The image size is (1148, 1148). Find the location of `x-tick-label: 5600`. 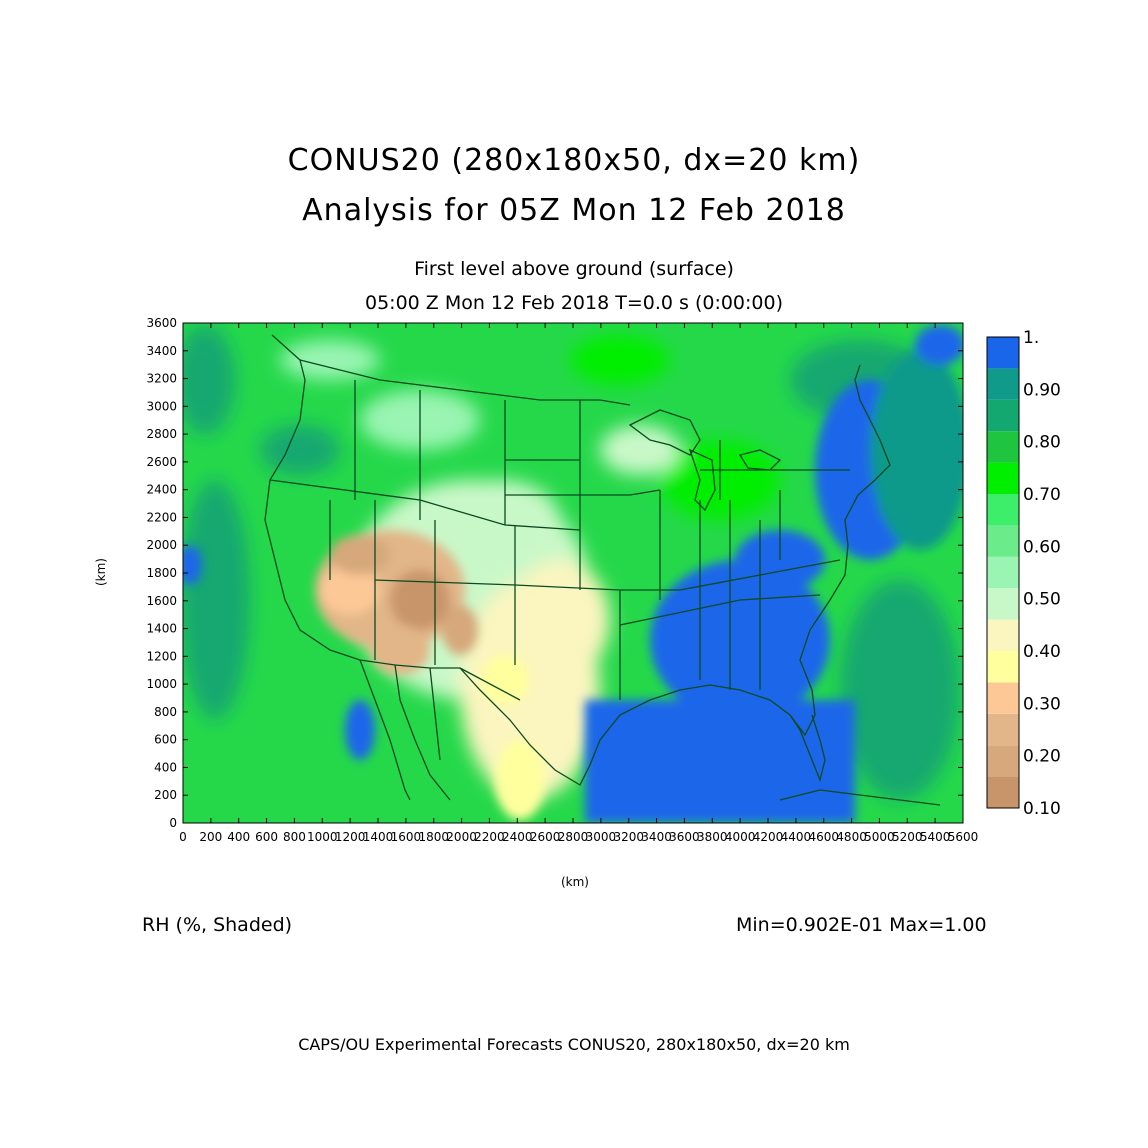

x-tick-label: 5600 is located at coordinates (963, 837).